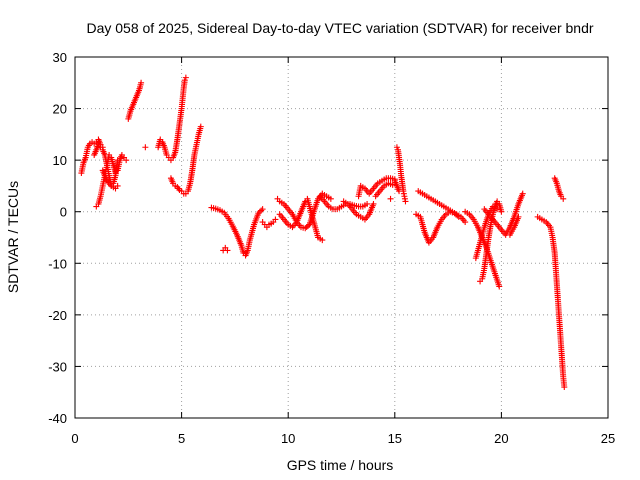 The image size is (640, 480). I want to click on x-axis-label: GPS time / hours, so click(340, 465).